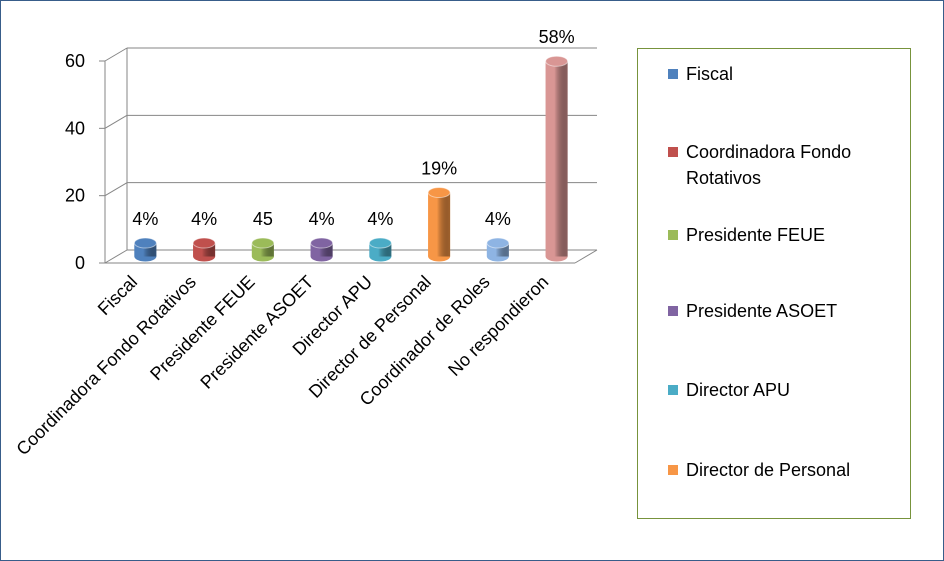 The width and height of the screenshot is (944, 561). I want to click on y-tick-label: 60, so click(75, 61).